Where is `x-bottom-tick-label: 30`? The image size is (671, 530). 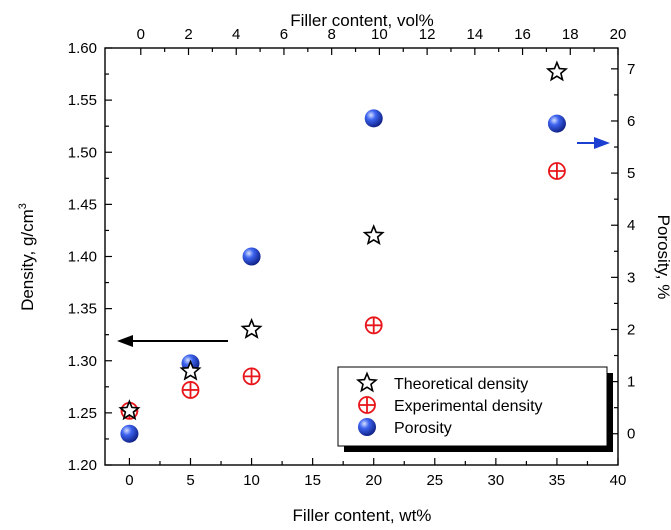
x-bottom-tick-label: 30 is located at coordinates (496, 480).